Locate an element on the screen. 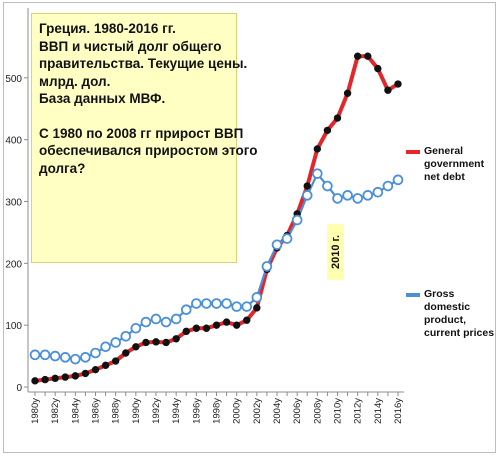 This screenshot has width=500, height=457. x-tick-label: 1994y is located at coordinates (176, 411).